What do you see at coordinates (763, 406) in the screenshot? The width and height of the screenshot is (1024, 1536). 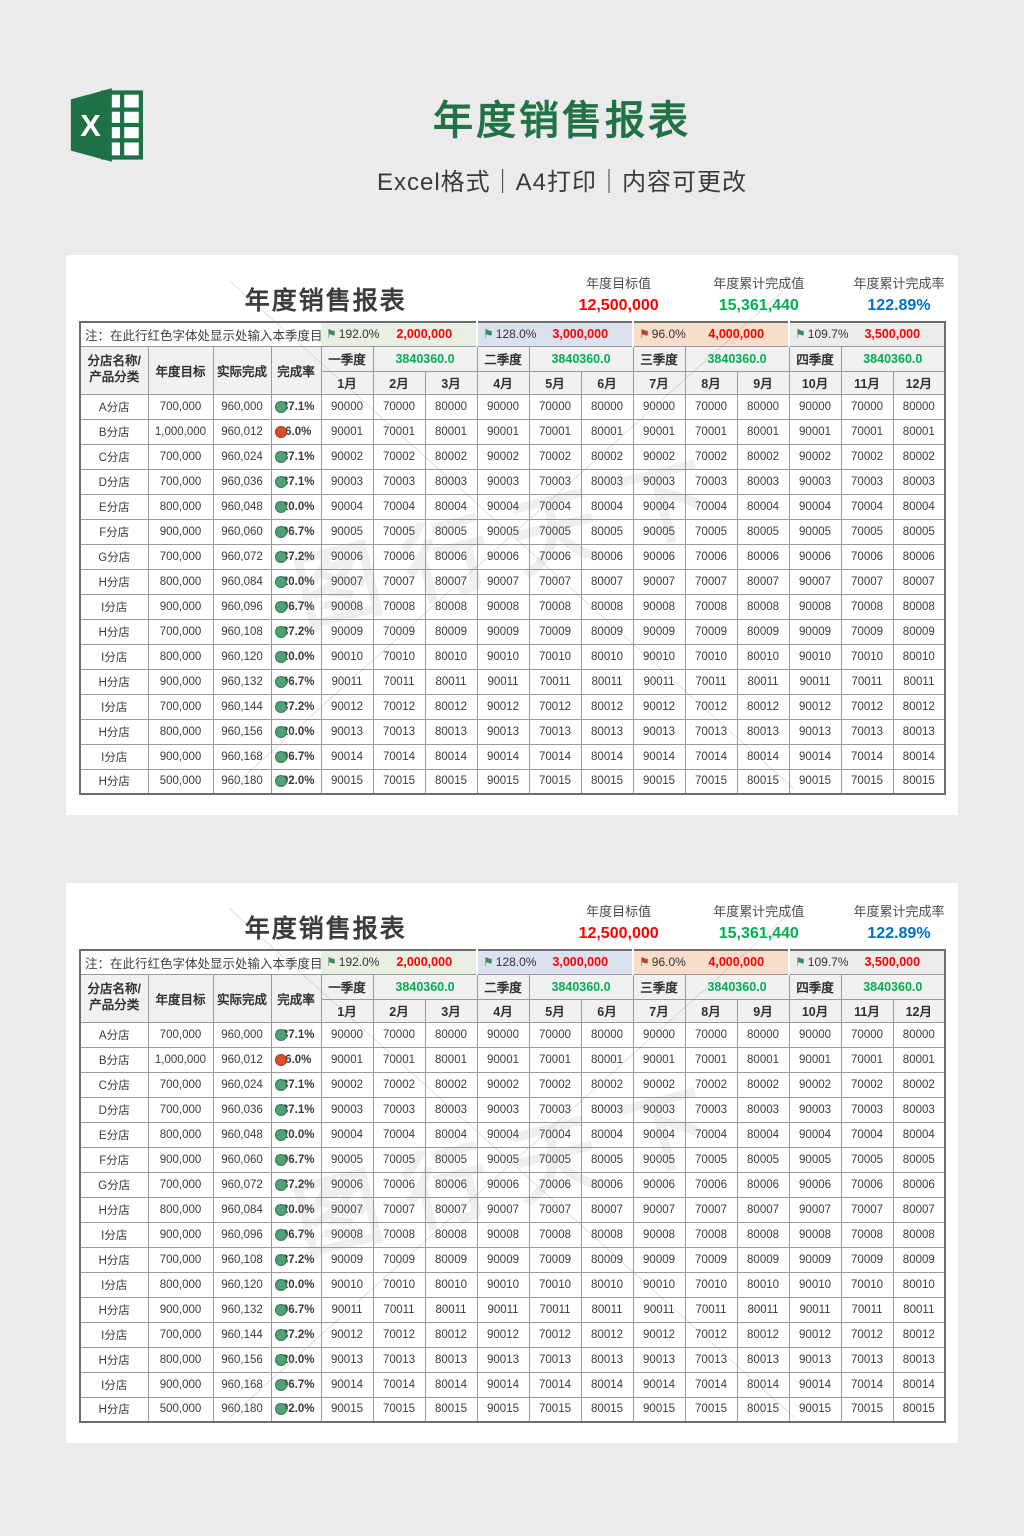 I see `month-value-cell: 80000` at bounding box center [763, 406].